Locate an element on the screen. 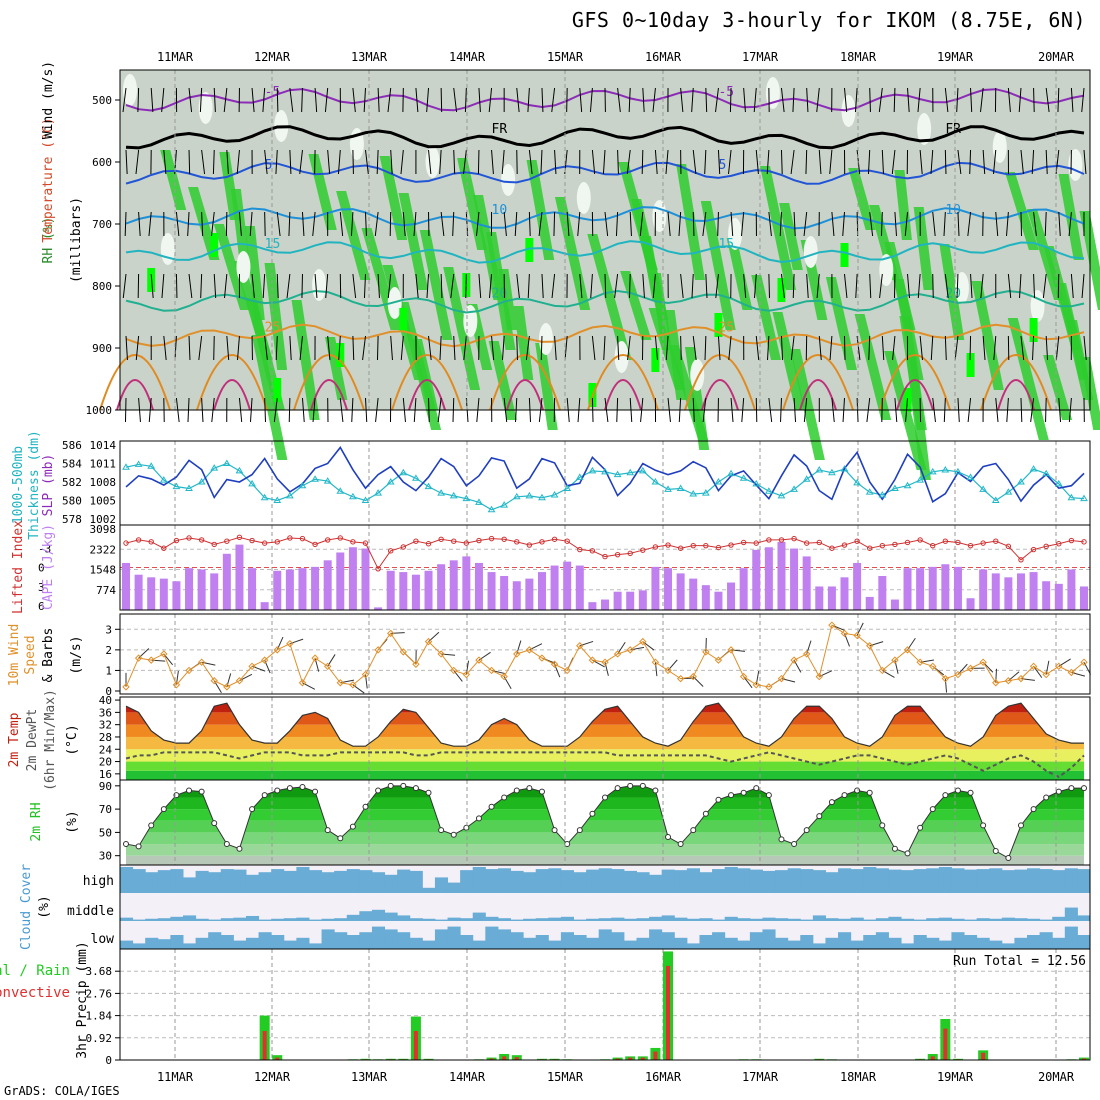 The image size is (1100, 1100). li-tick-label: 6 is located at coordinates (41, 606).